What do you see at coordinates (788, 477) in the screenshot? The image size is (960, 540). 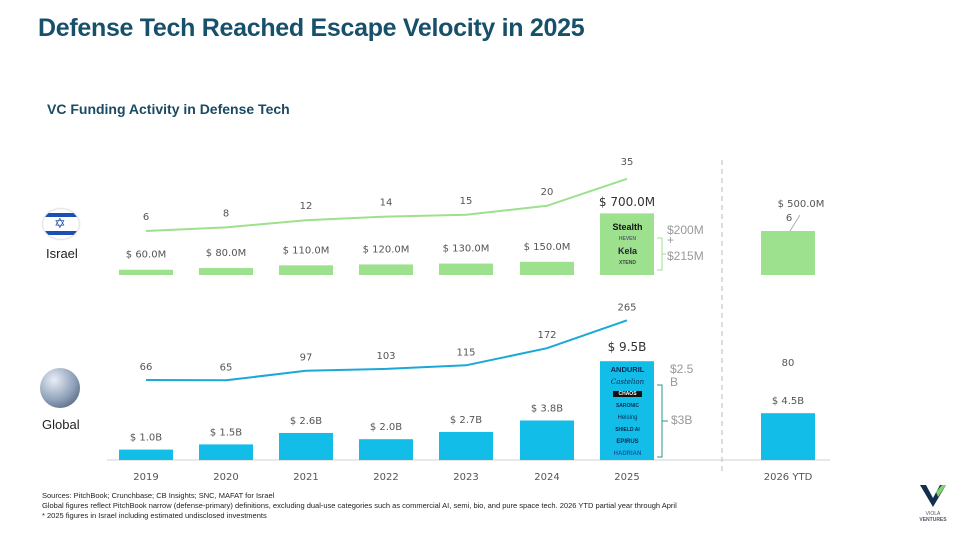 I see `x-tick-label: 2026 YTD` at bounding box center [788, 477].